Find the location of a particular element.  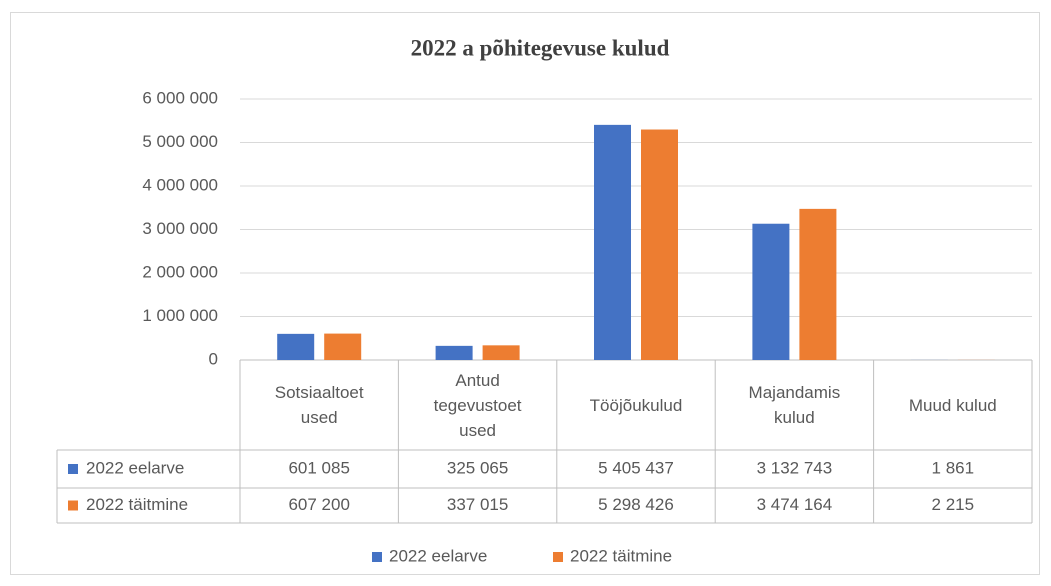

x-tick-label: Antud tegevustoet used is located at coordinates (477, 405).